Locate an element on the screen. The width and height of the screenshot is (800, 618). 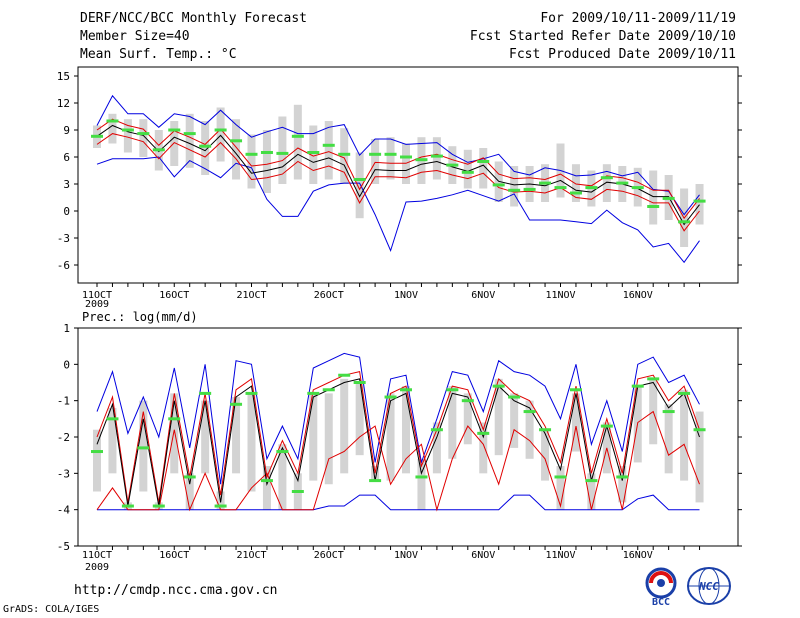
temp-p90-line is located at coordinates (398, 169).